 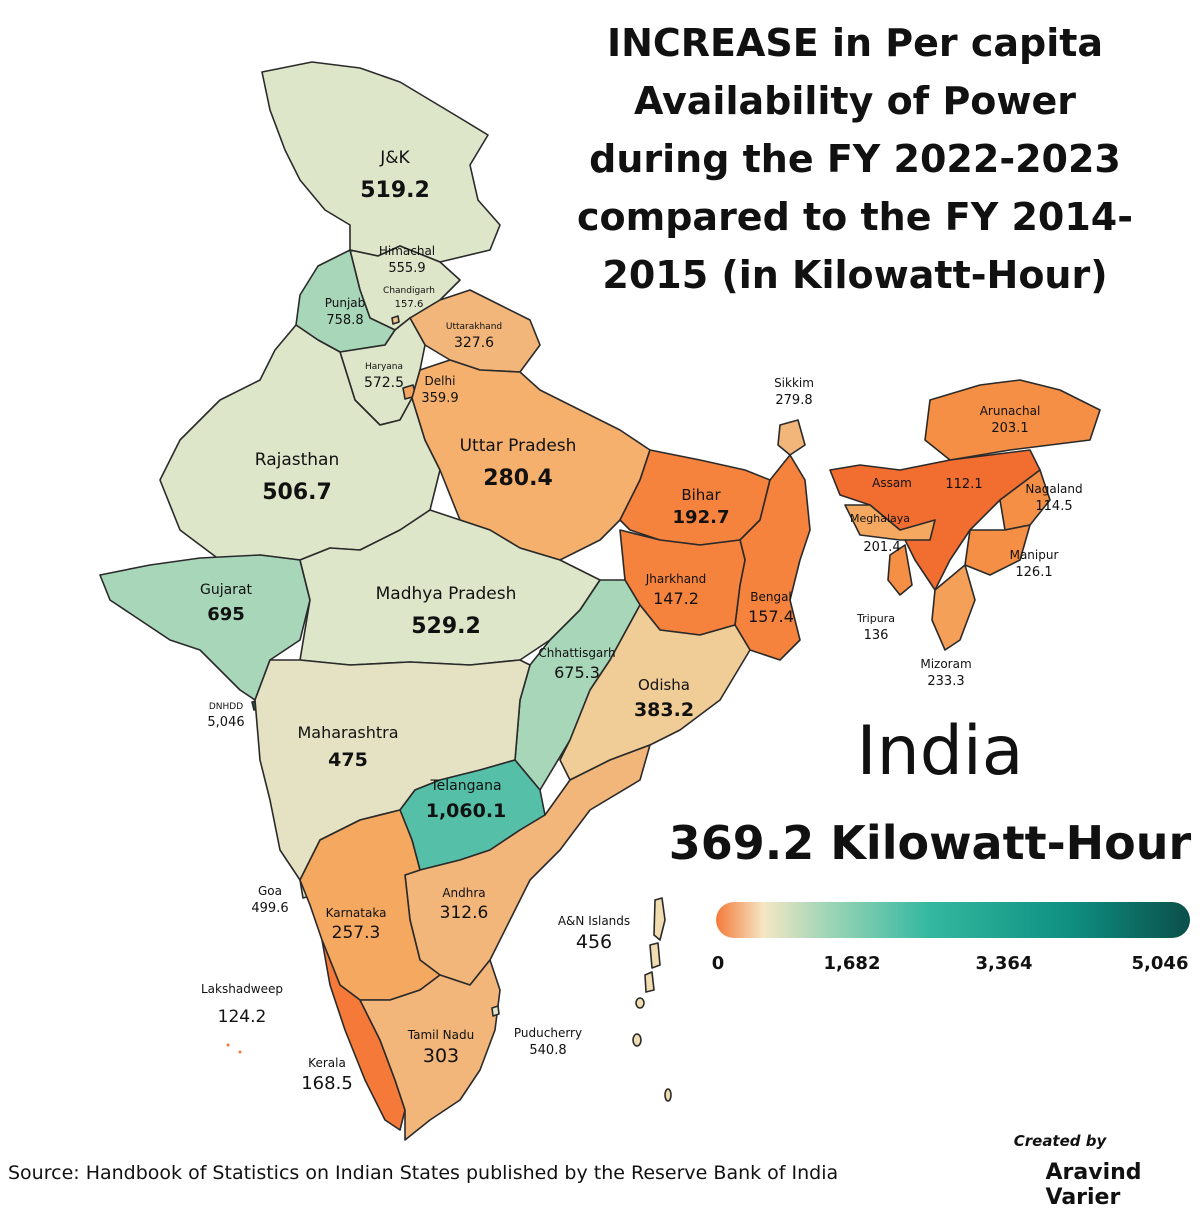 I want to click on region-meghalaya, so click(x=890, y=522).